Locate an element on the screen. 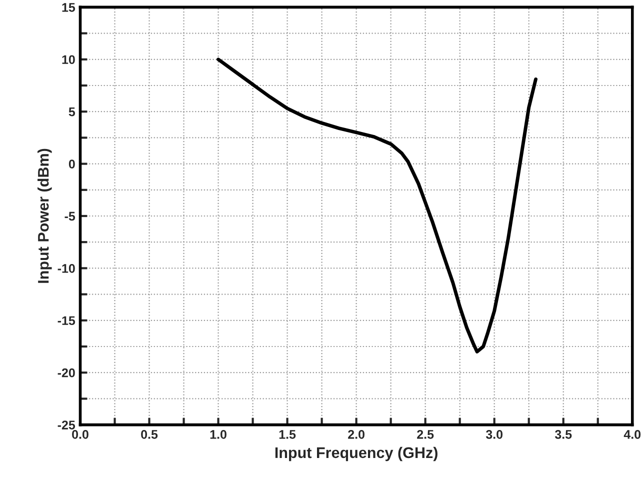 The image size is (642, 480). x-tick-label: 3.5 is located at coordinates (563, 434).